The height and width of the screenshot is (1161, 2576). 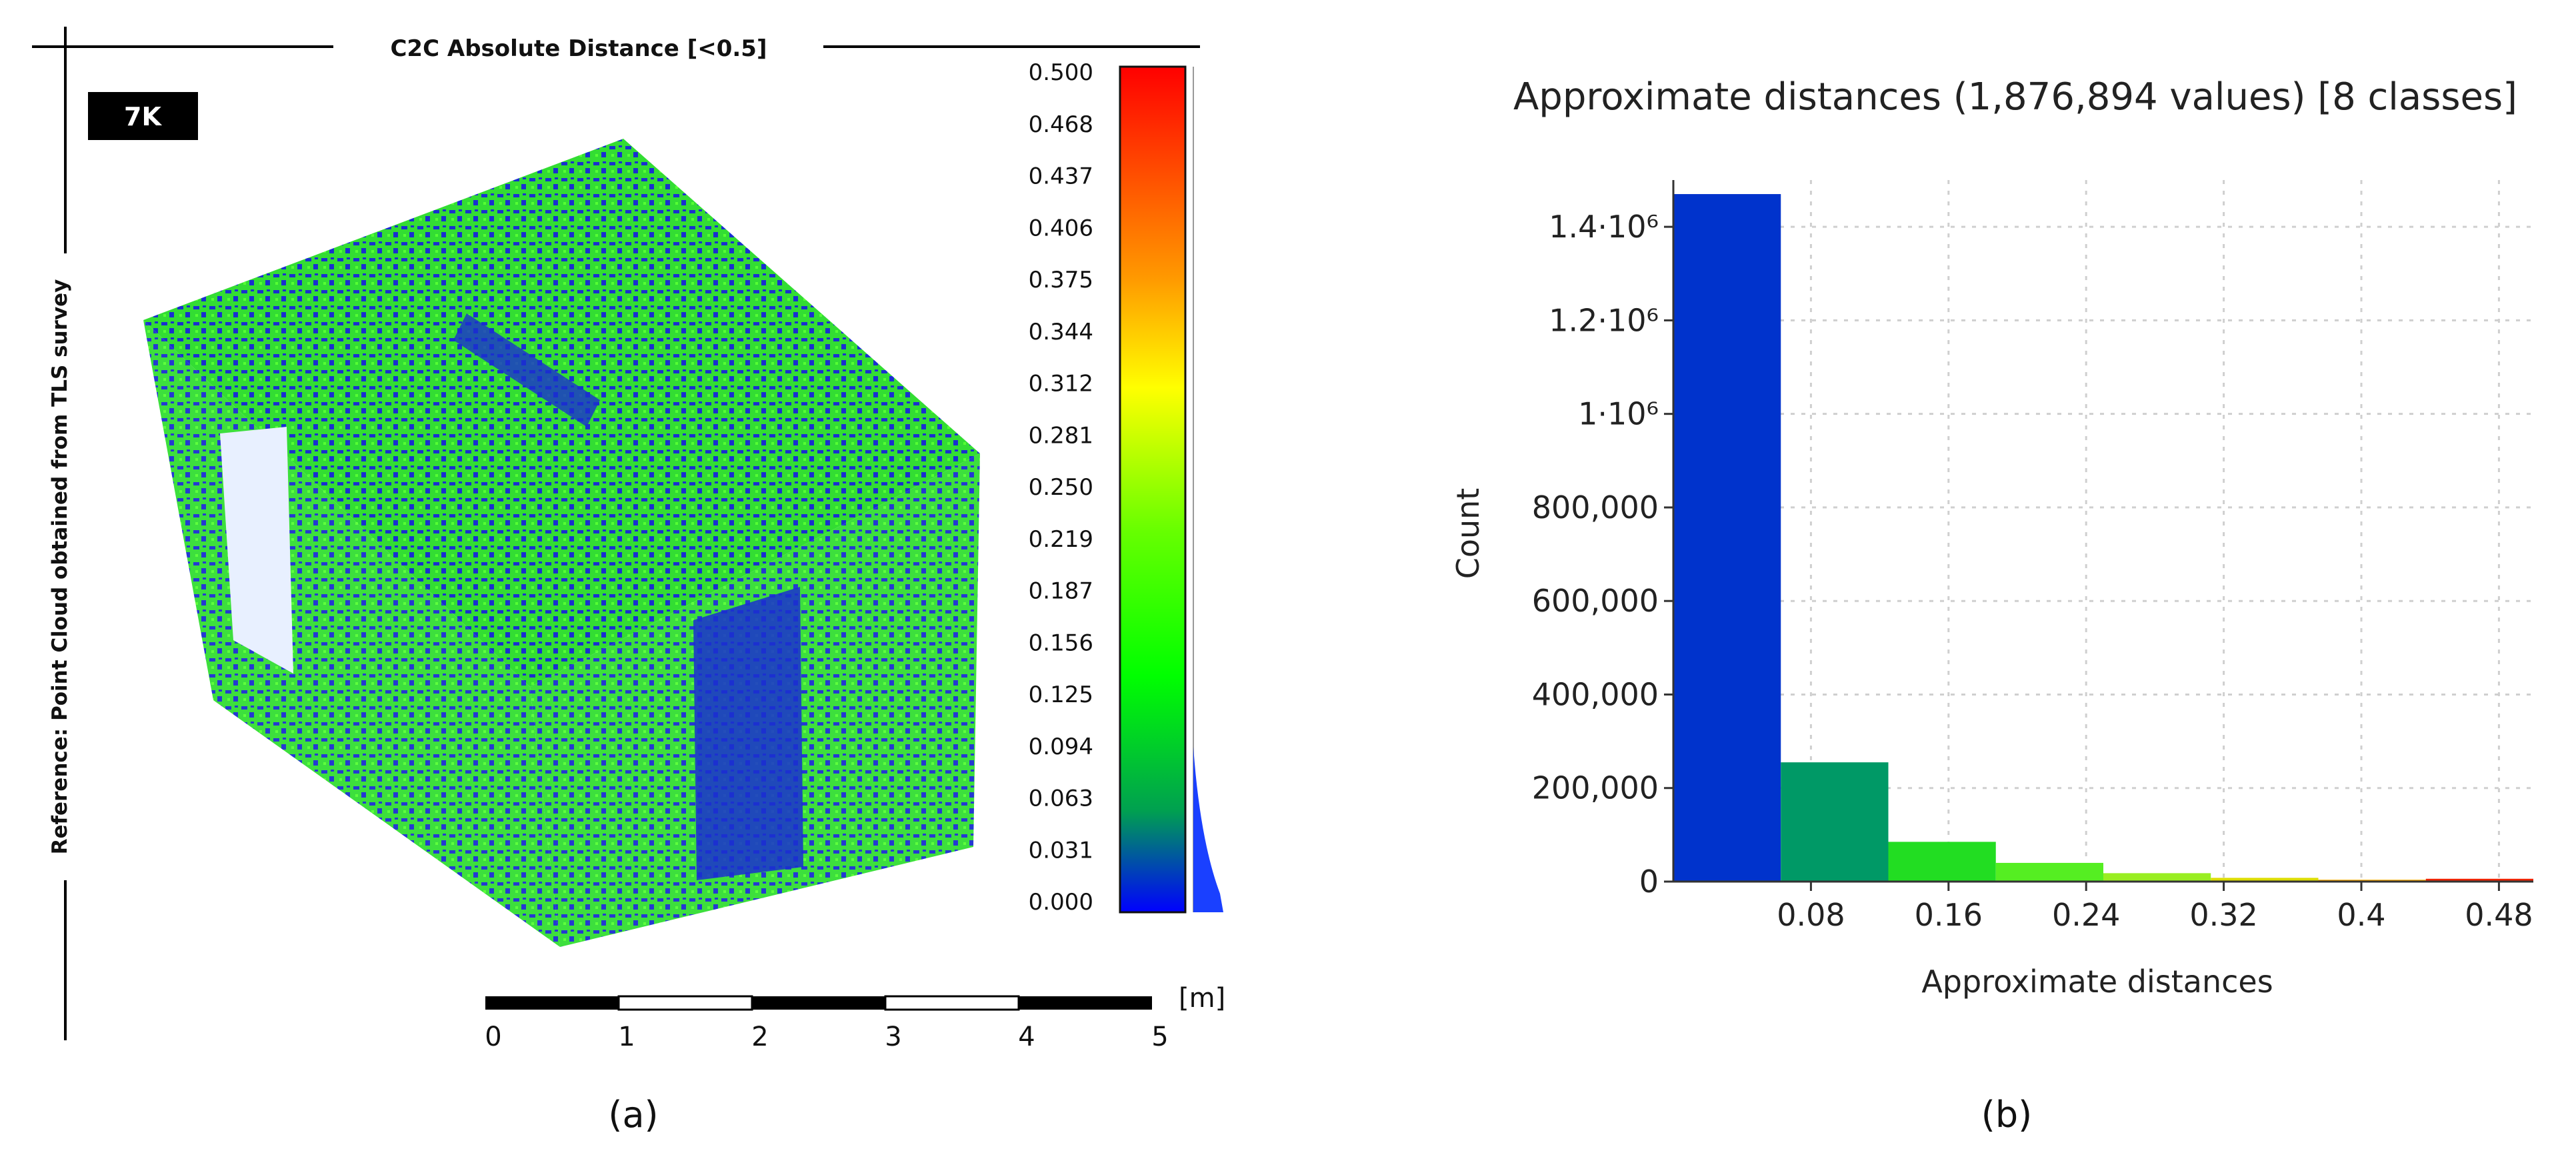 What do you see at coordinates (1061, 280) in the screenshot?
I see `colorbar-tick: 0.375` at bounding box center [1061, 280].